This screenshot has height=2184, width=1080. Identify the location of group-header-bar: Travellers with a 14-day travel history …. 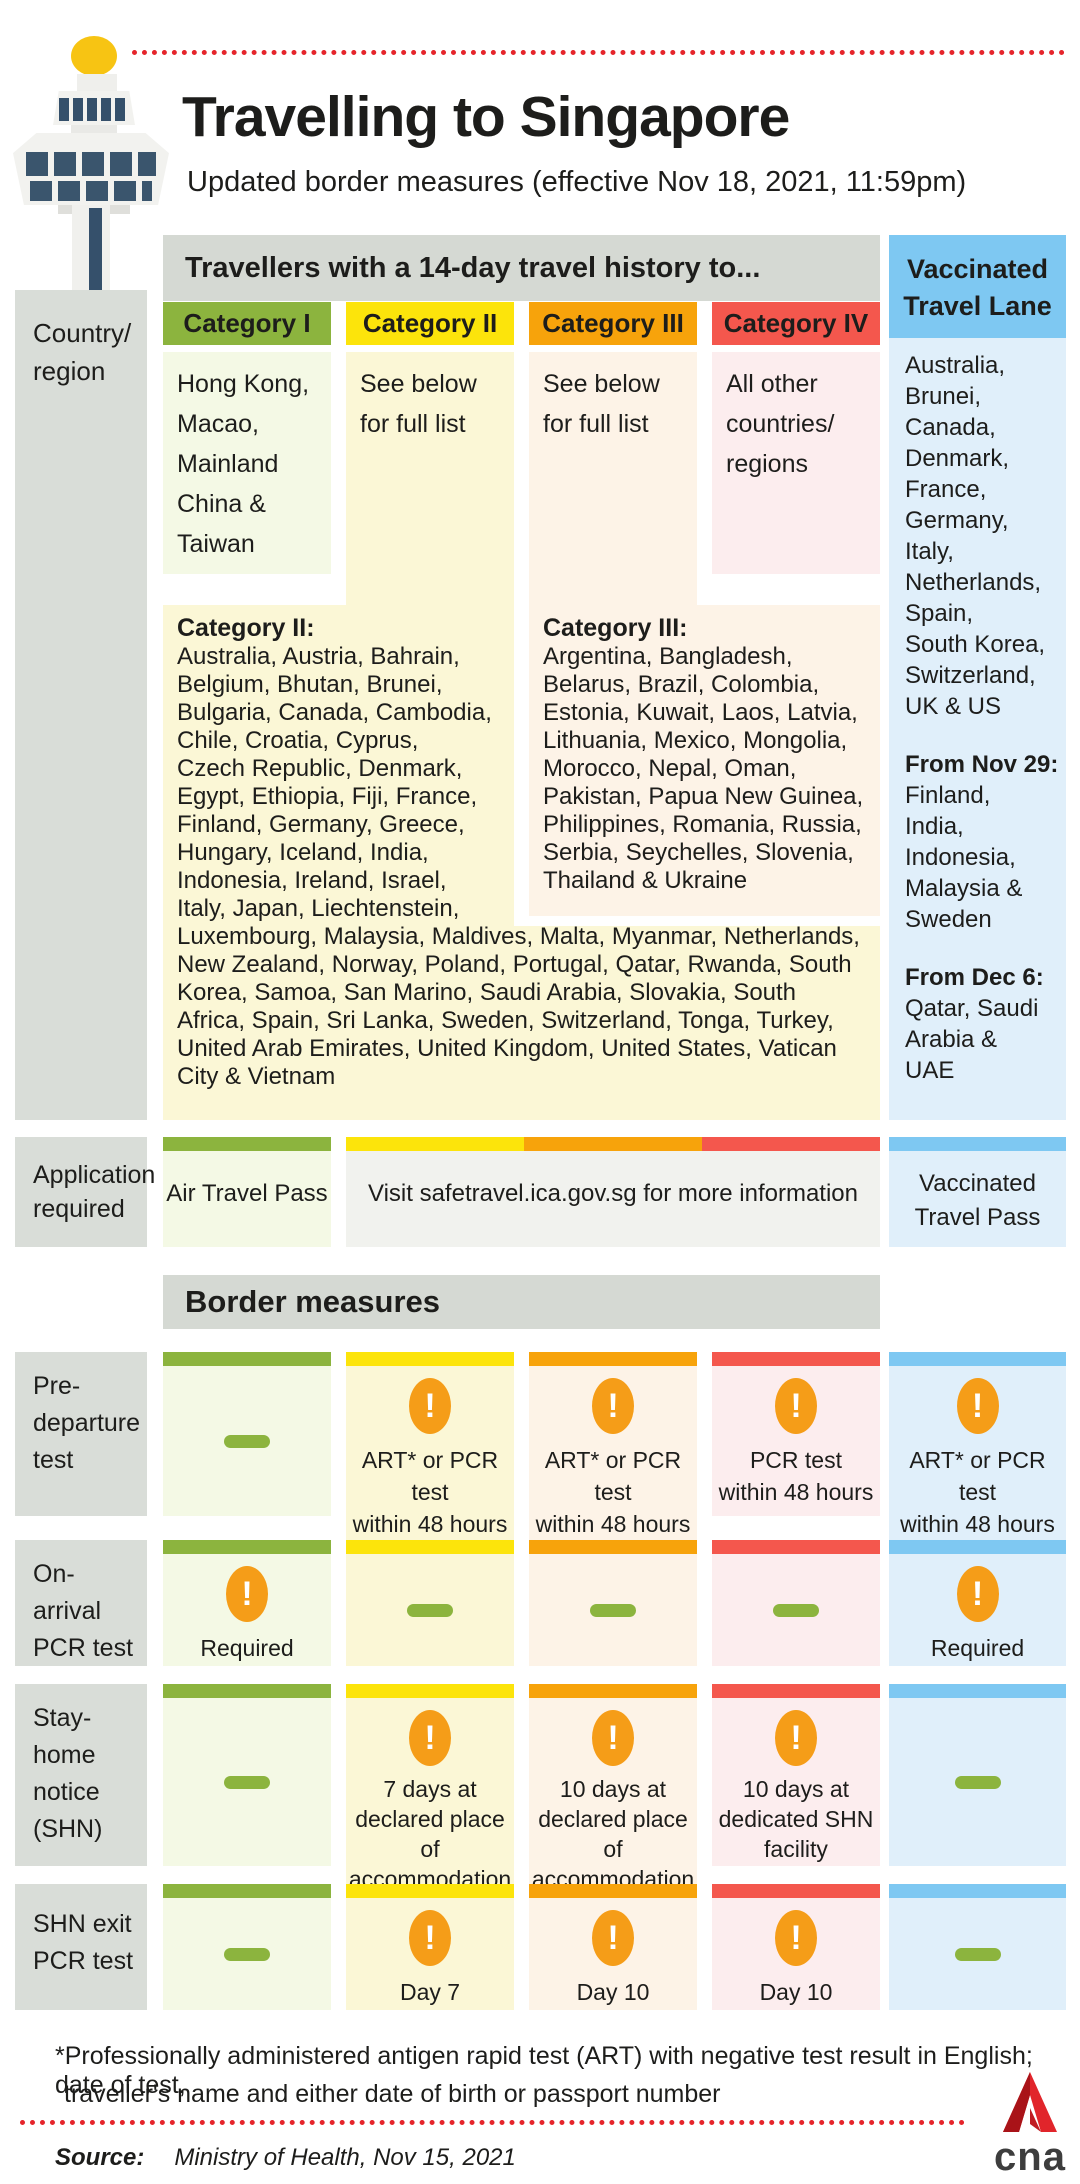
(521, 268).